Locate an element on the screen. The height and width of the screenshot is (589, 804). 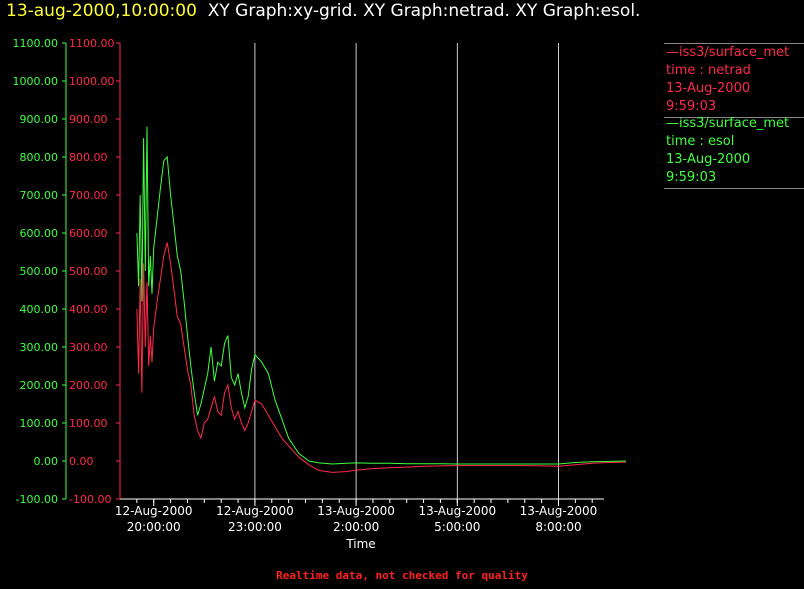
legend-netrad-source: —iss3/surface_met is located at coordinates (728, 52).